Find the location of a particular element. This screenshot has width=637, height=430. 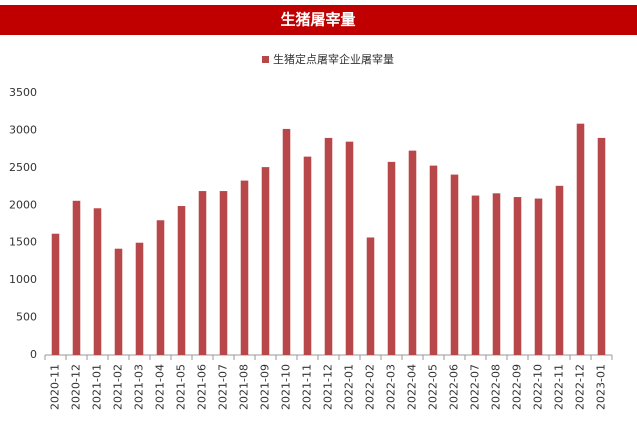

x-tick-label: 2021-09 is located at coordinates (265, 387).